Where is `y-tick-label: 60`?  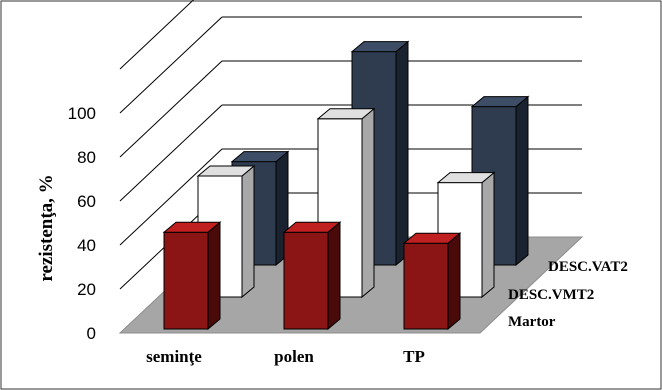 y-tick-label: 60 is located at coordinates (86, 201).